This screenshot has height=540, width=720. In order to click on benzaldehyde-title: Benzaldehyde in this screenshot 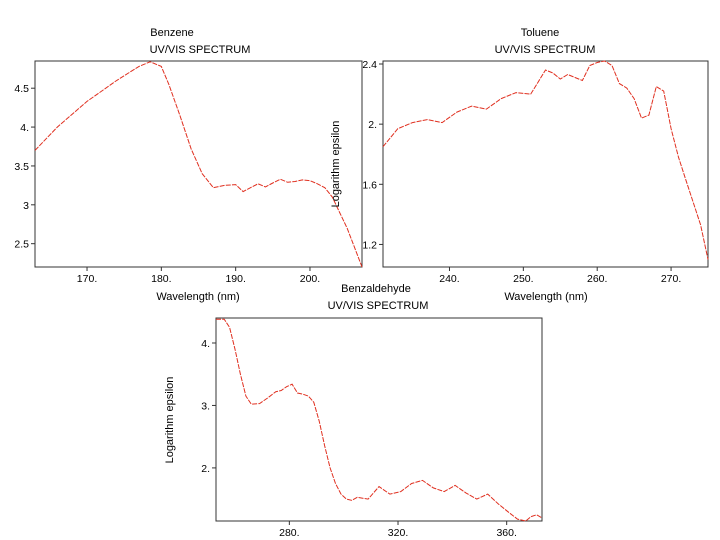, I will do `click(376, 289)`.